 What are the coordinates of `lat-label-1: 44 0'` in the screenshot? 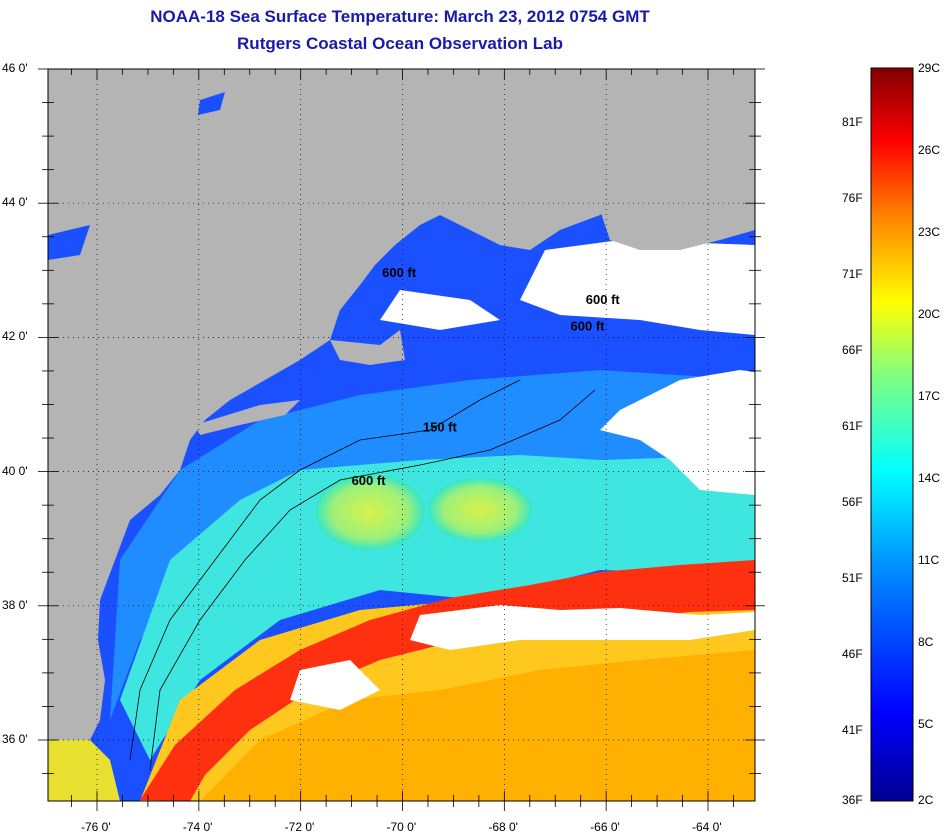 It's located at (15, 202).